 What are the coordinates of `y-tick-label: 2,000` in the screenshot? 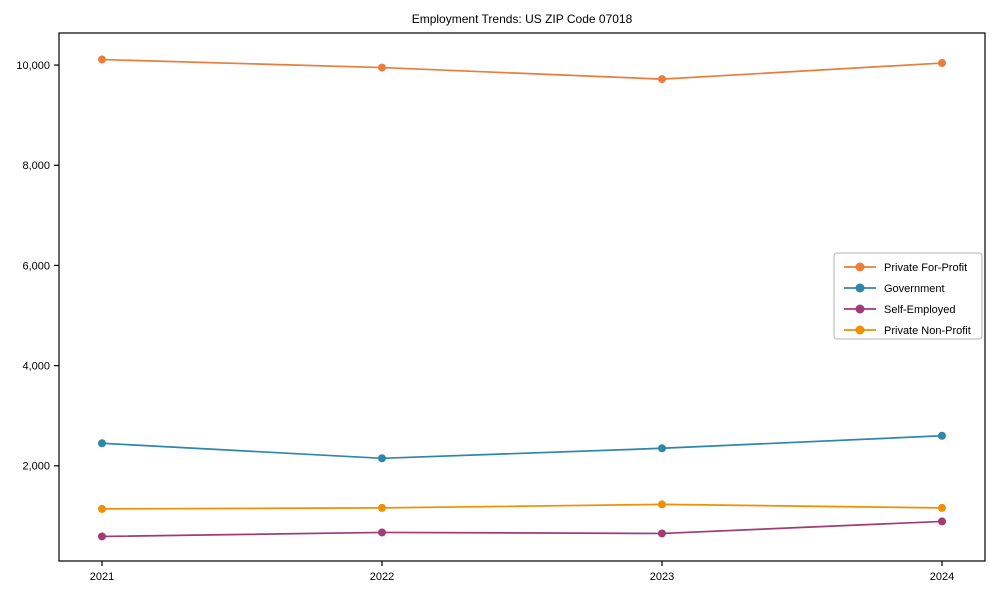 It's located at (36, 467).